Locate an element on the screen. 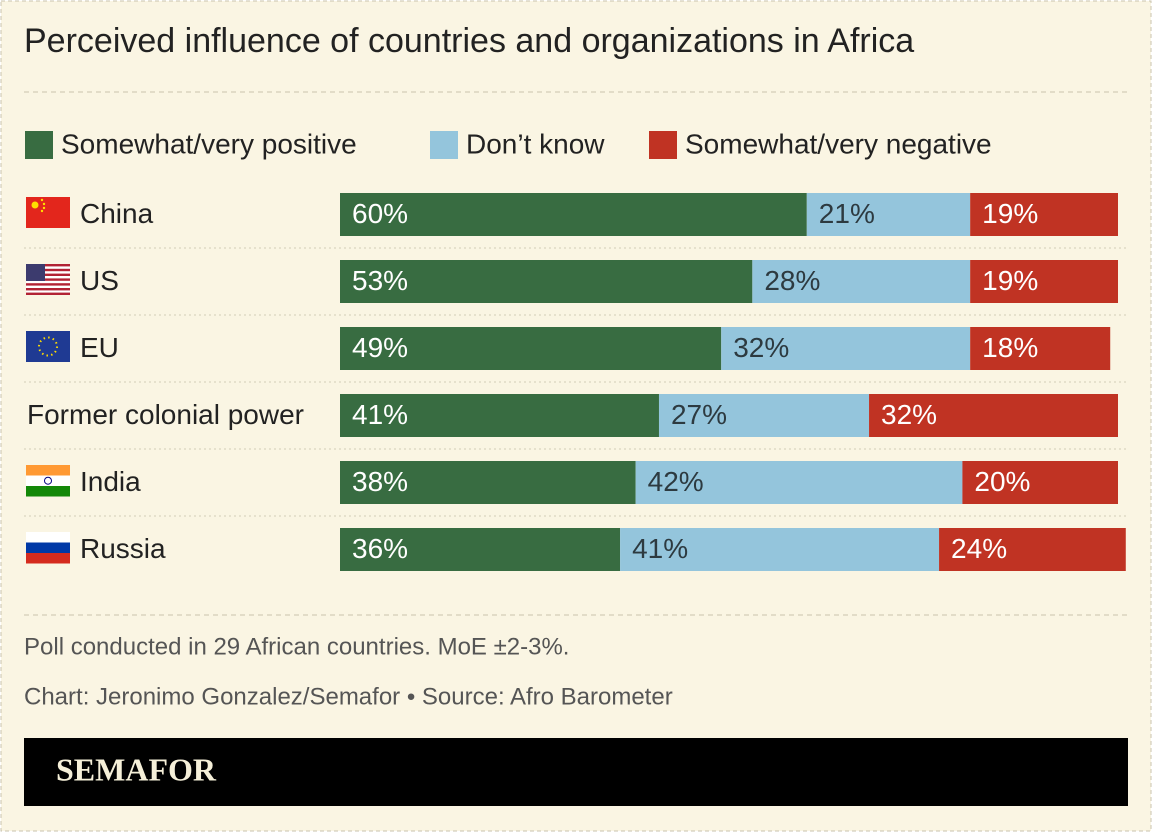  category-label: US is located at coordinates (99, 280).